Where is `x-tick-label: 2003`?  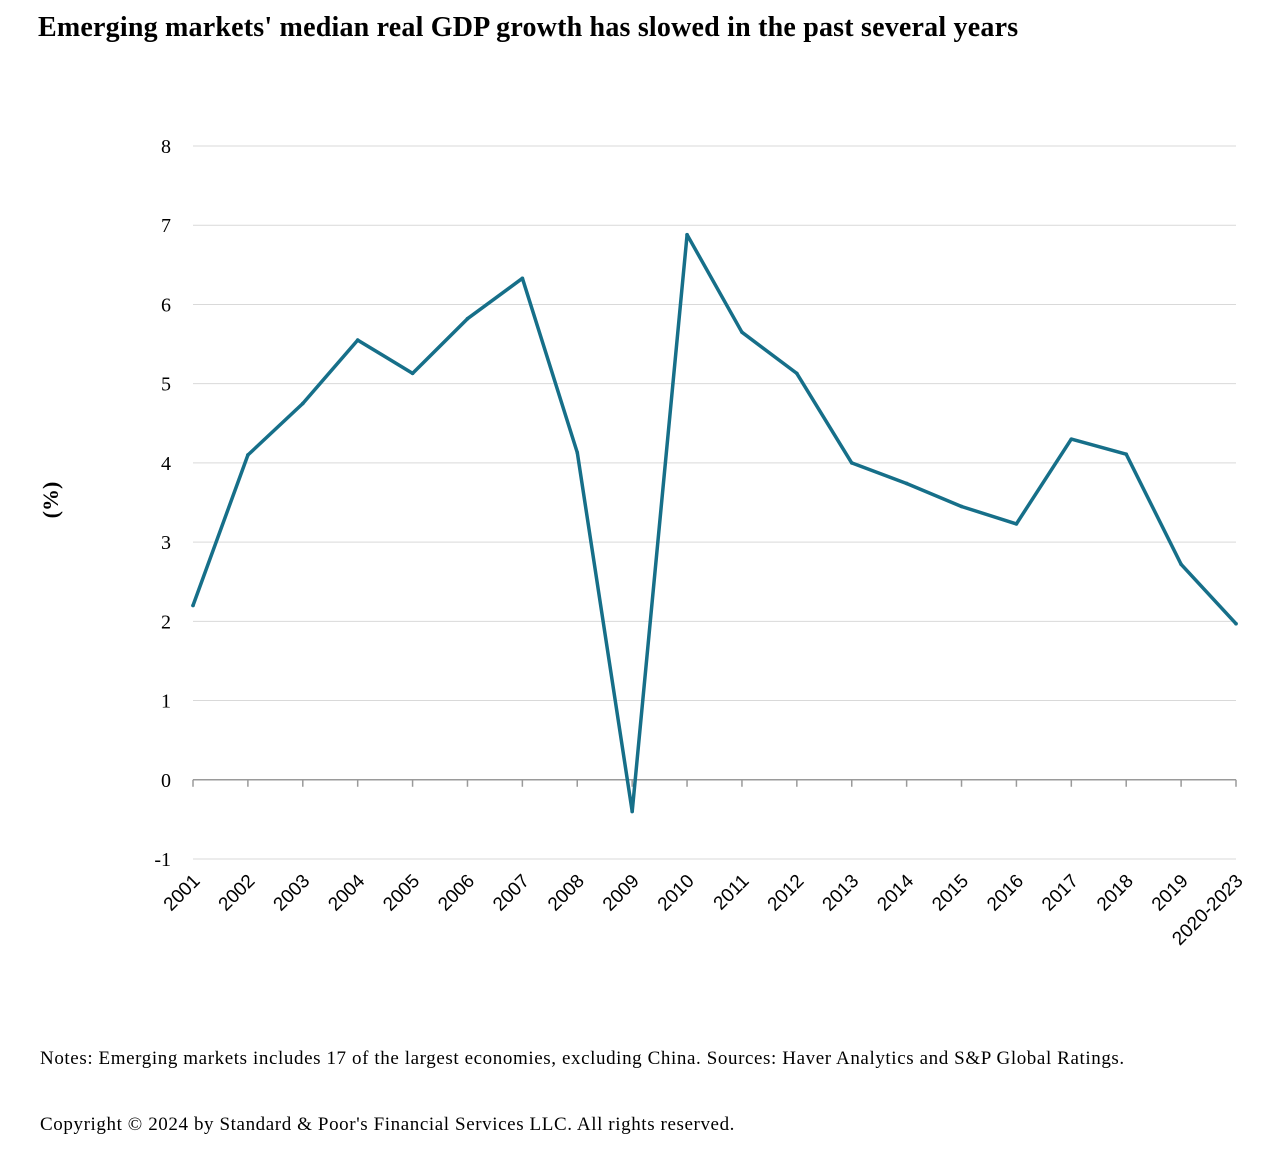
x-tick-label: 2003 is located at coordinates (292, 893).